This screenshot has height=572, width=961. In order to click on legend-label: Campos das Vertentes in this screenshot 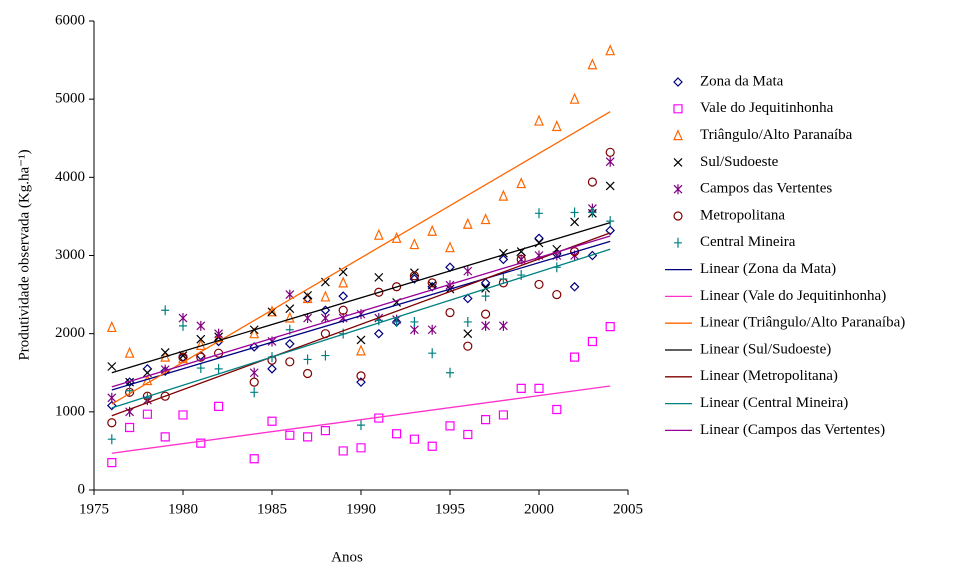, I will do `click(766, 189)`.